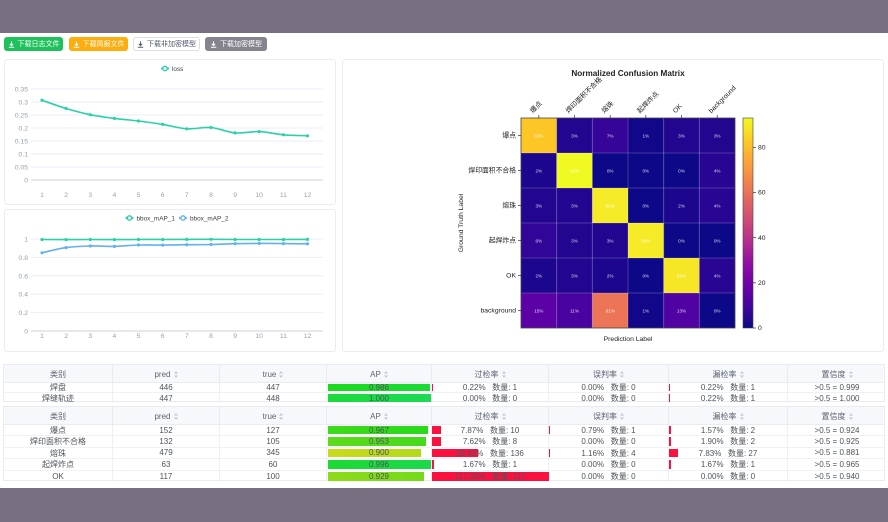  What do you see at coordinates (24, 103) in the screenshot?
I see `svg-text: 0.3` at bounding box center [24, 103].